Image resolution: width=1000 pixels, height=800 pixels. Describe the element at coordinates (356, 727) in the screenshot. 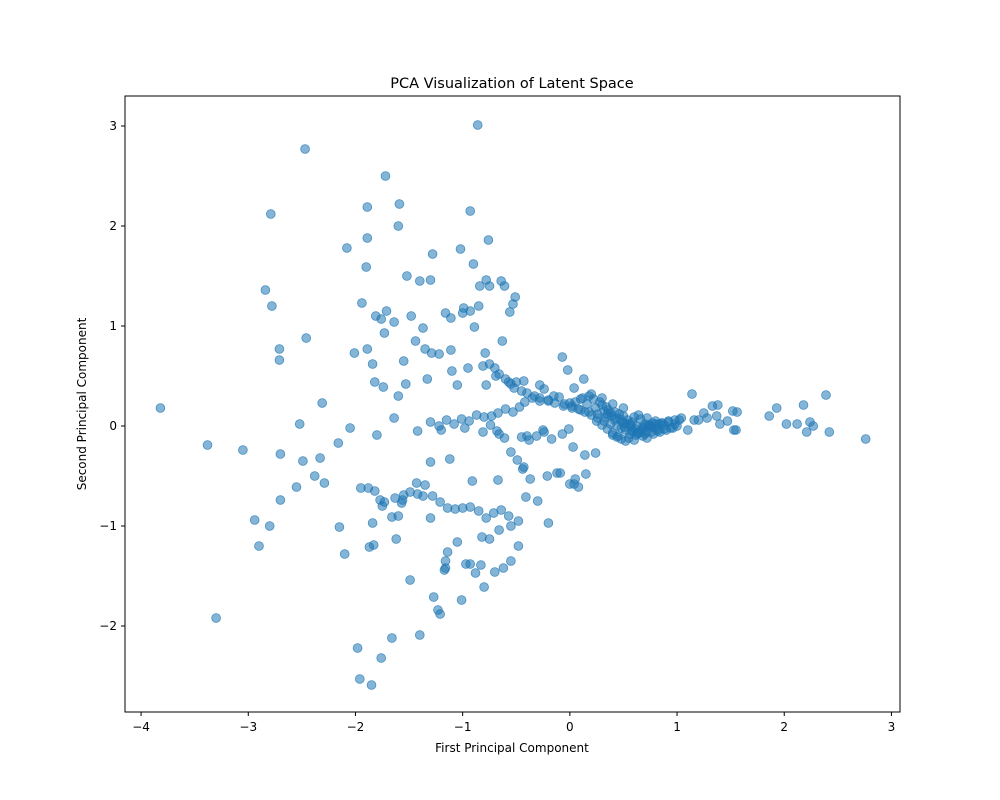

I see `x-tick-label: −2` at that location.